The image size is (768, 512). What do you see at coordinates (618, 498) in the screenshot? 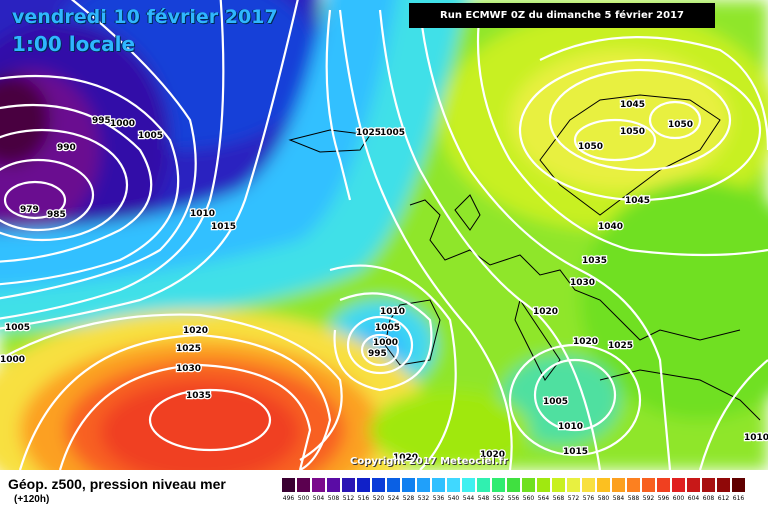
I see `scale-label: 584` at bounding box center [618, 498].